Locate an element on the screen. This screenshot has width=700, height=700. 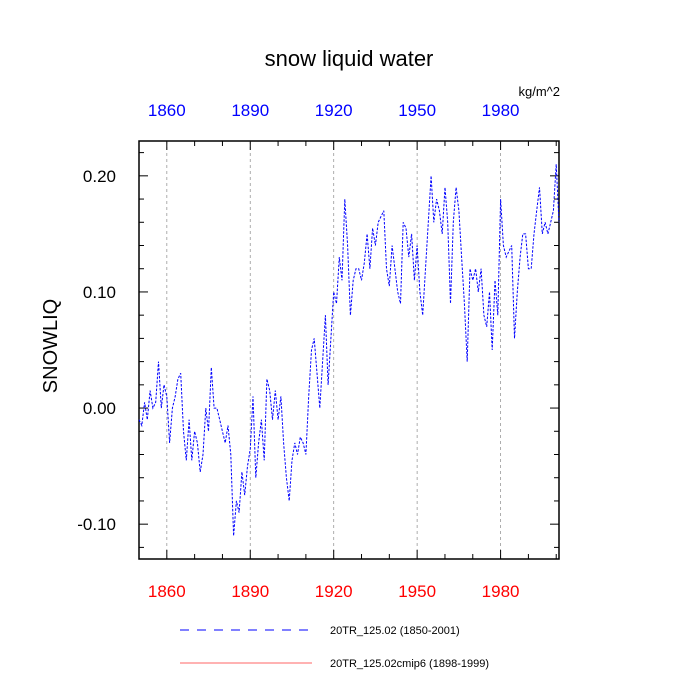
x-tick-label-top: 1950 is located at coordinates (417, 110).